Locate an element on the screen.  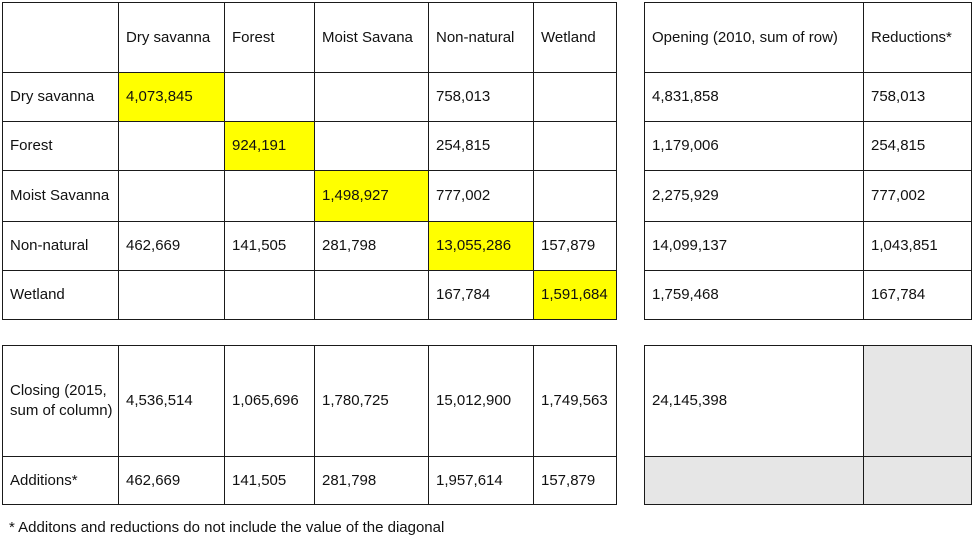
table-row: Forest 924,191 254,815 is located at coordinates (309, 146).